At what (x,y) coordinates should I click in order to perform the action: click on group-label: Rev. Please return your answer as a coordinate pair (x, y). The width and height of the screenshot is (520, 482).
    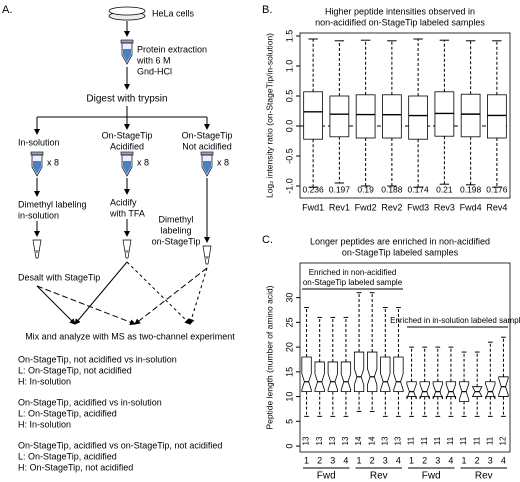
    Looking at the image, I should click on (379, 476).